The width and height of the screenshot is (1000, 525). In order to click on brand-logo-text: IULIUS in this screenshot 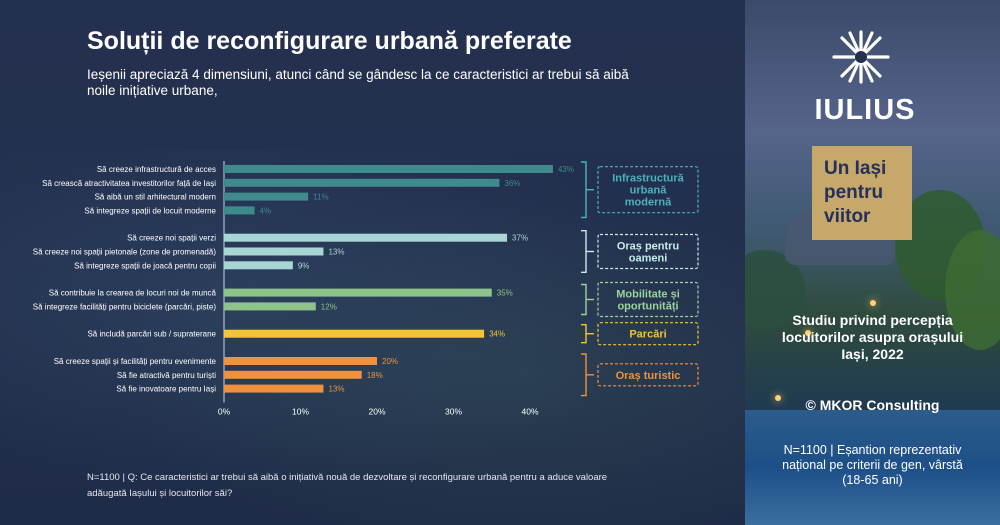, I will do `click(865, 110)`.